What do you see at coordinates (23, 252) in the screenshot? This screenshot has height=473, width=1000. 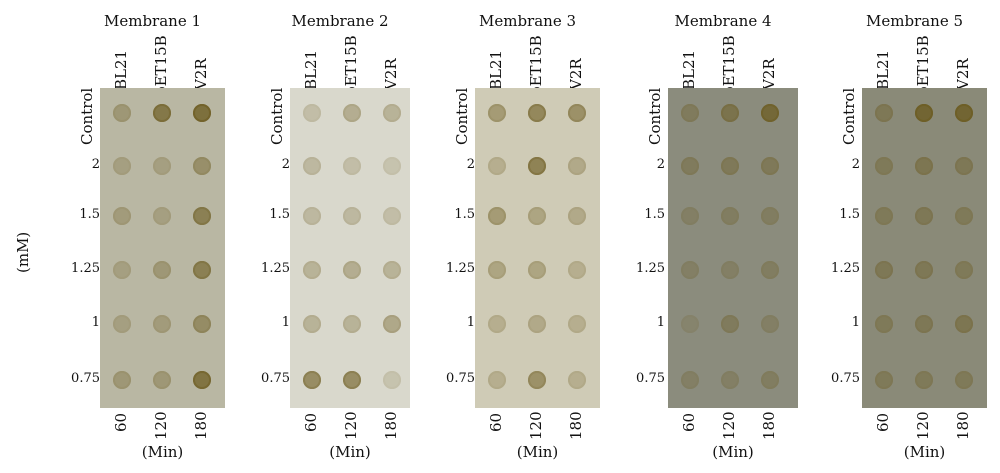 I see `y-axis-label: (mM)` at bounding box center [23, 252].